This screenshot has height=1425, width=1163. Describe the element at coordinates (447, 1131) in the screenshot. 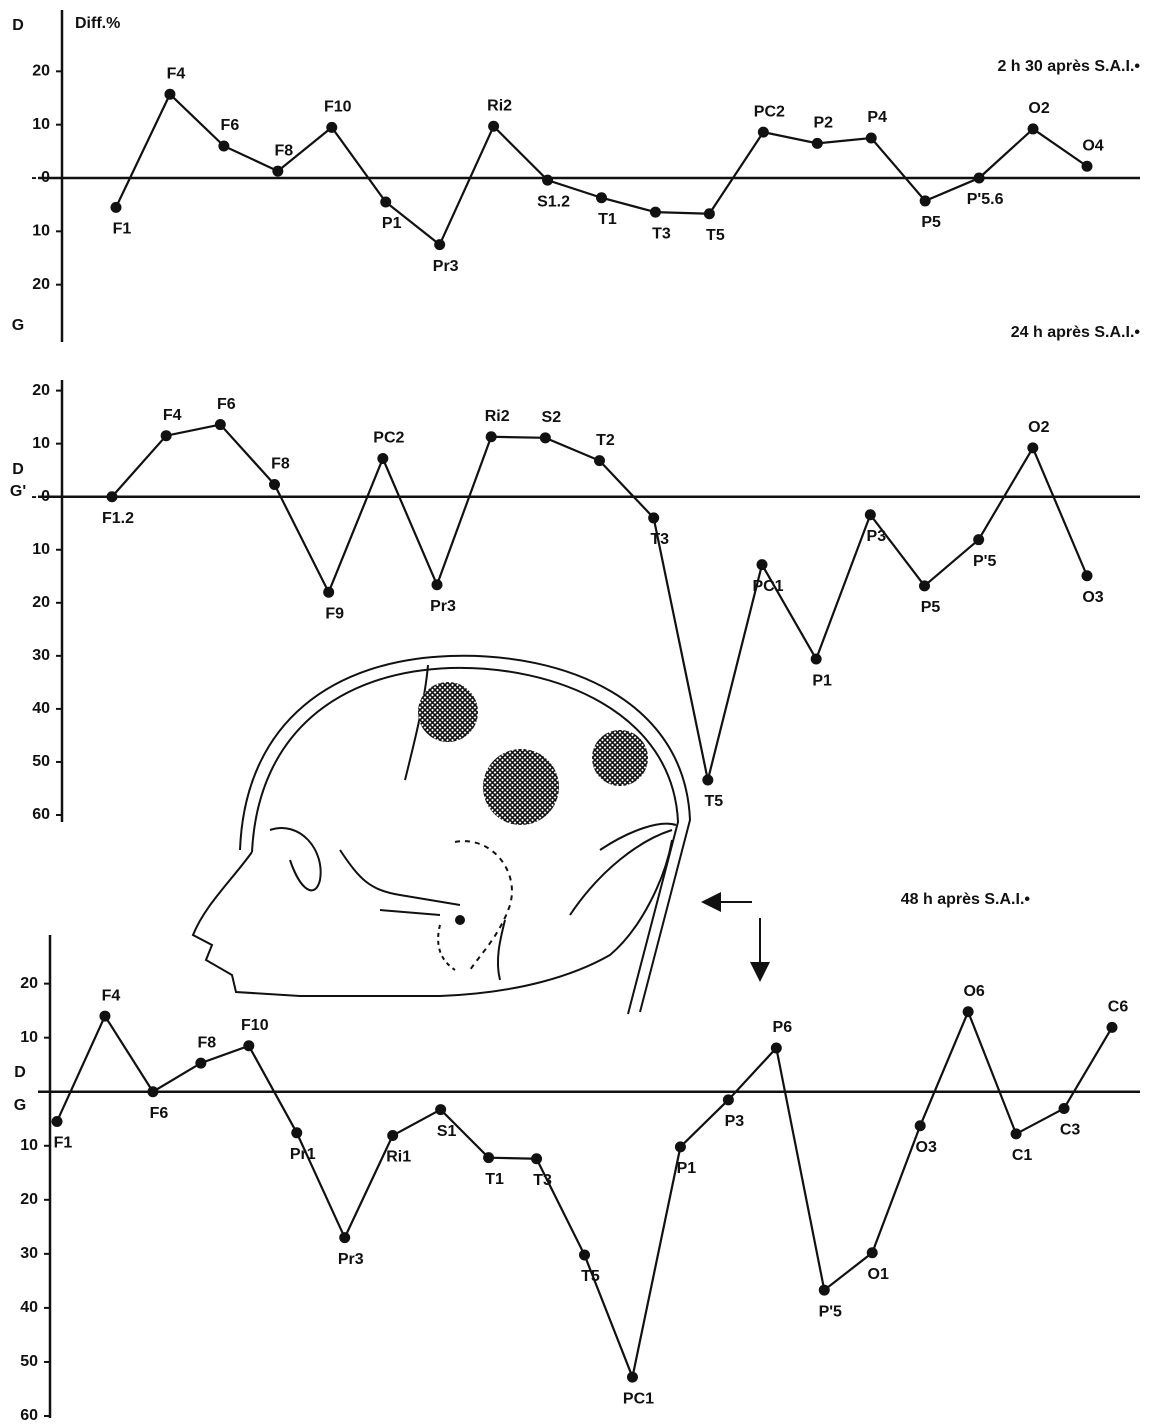

I see `point-label: S1` at that location.